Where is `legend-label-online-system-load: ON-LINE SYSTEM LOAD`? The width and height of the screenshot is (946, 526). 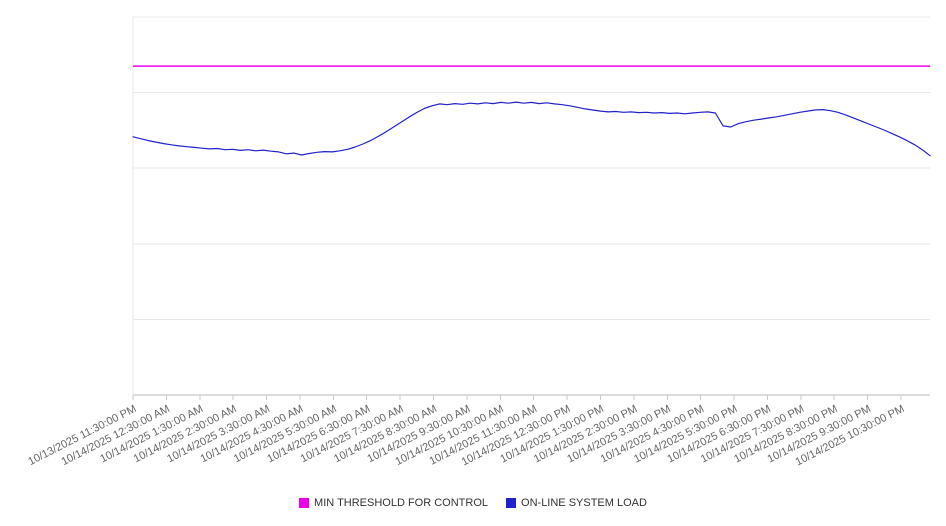 legend-label-online-system-load: ON-LINE SYSTEM LOAD is located at coordinates (584, 503).